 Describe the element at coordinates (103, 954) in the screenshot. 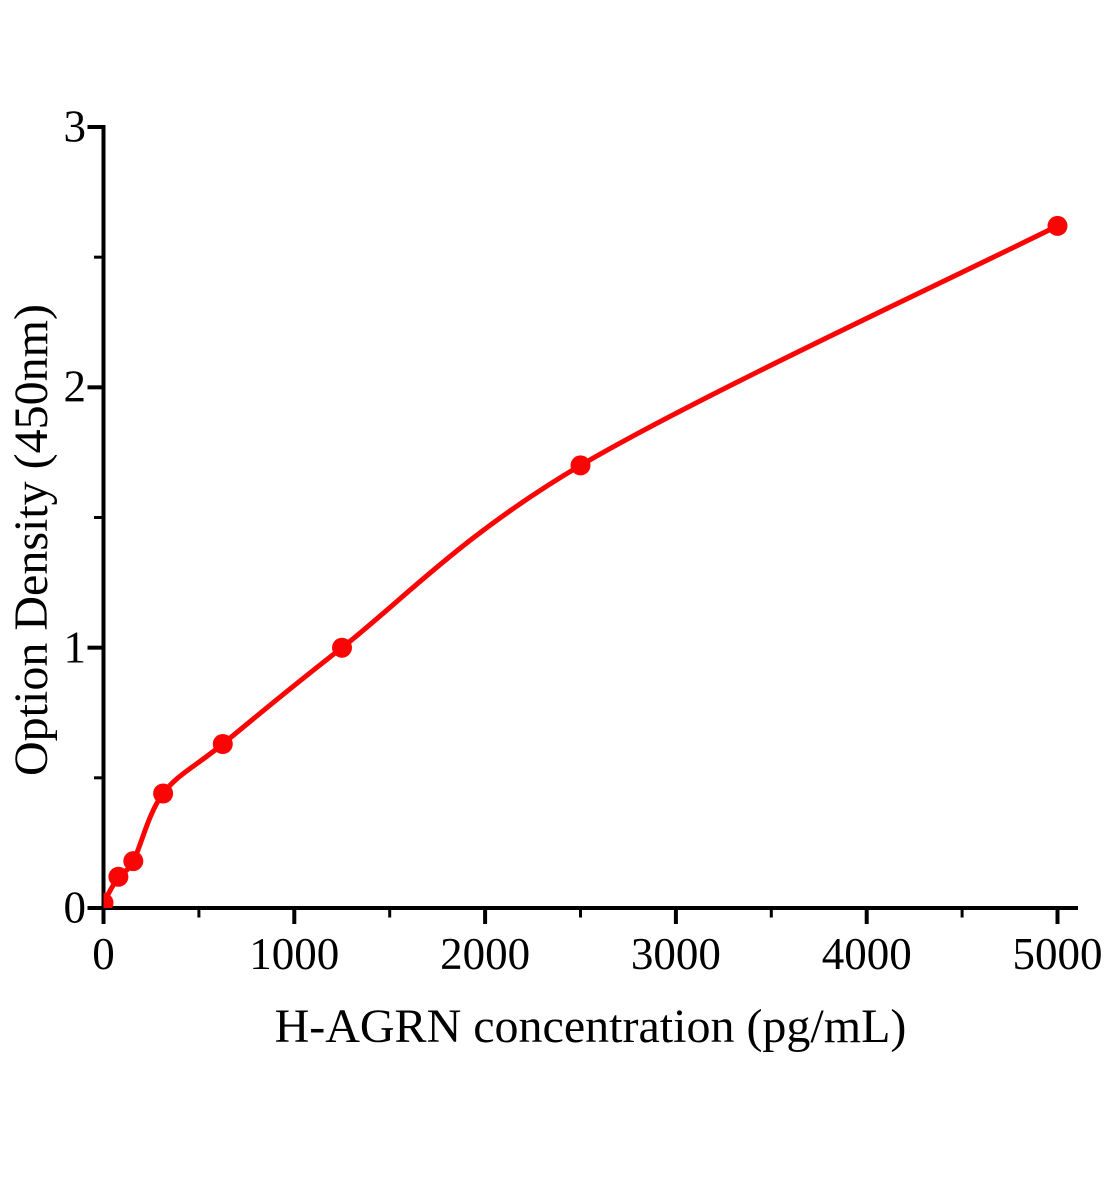

I see `x-tick-label: 0` at that location.